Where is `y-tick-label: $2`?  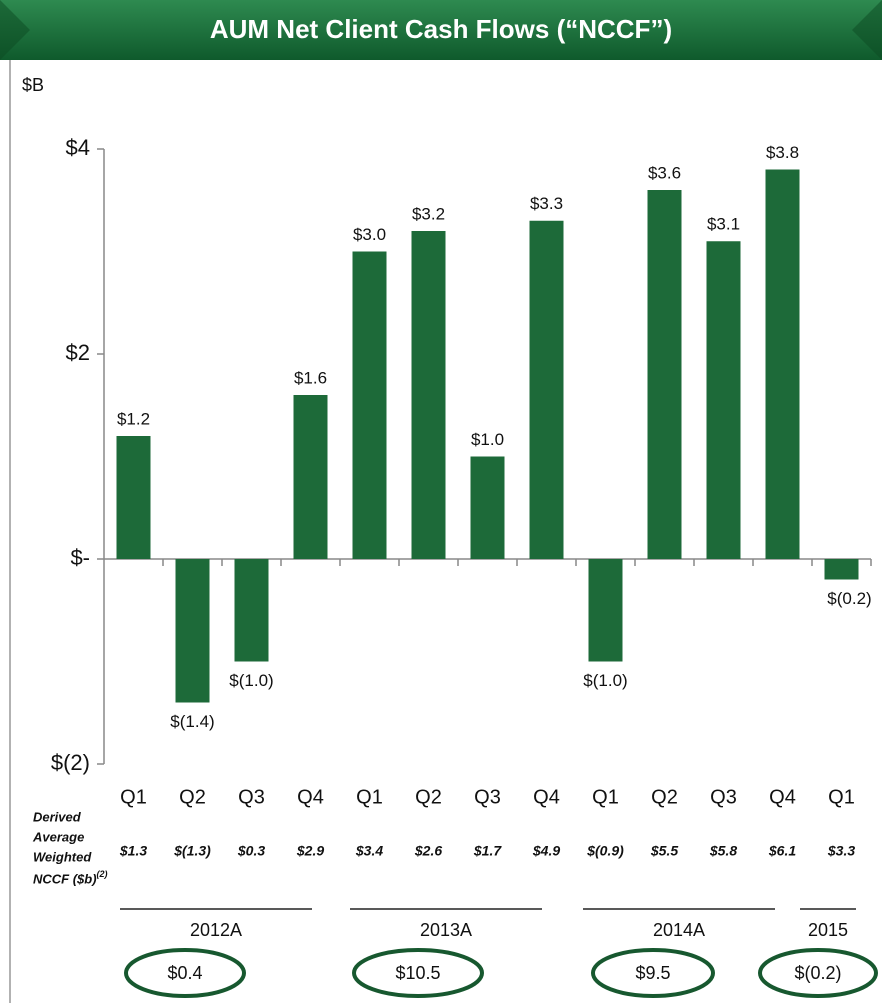 y-tick-label: $2 is located at coordinates (78, 352).